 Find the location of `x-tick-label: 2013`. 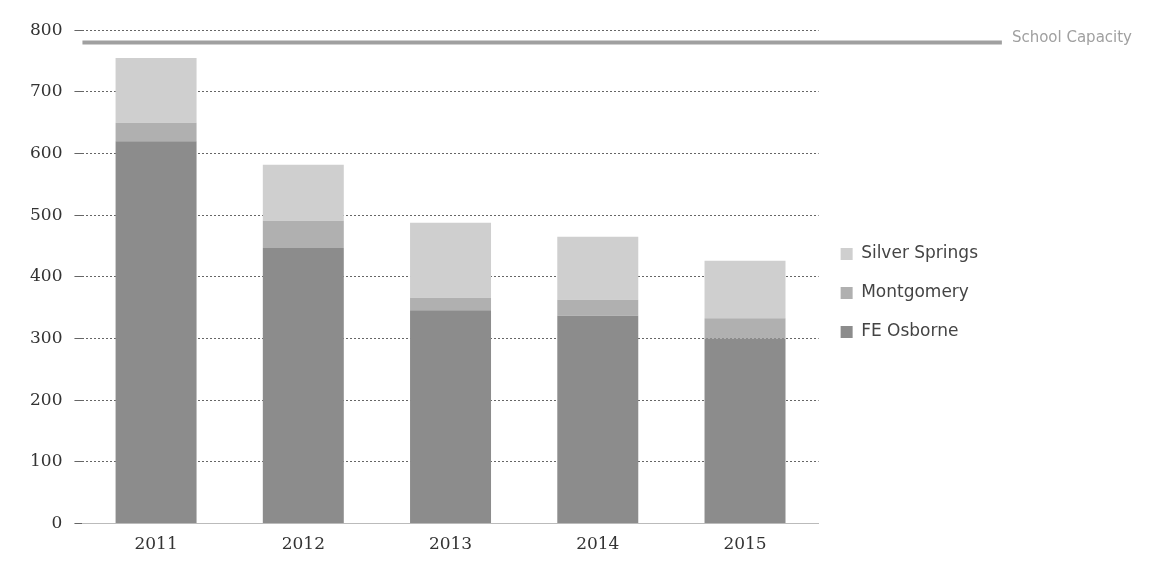

x-tick-label: 2013 is located at coordinates (450, 543).